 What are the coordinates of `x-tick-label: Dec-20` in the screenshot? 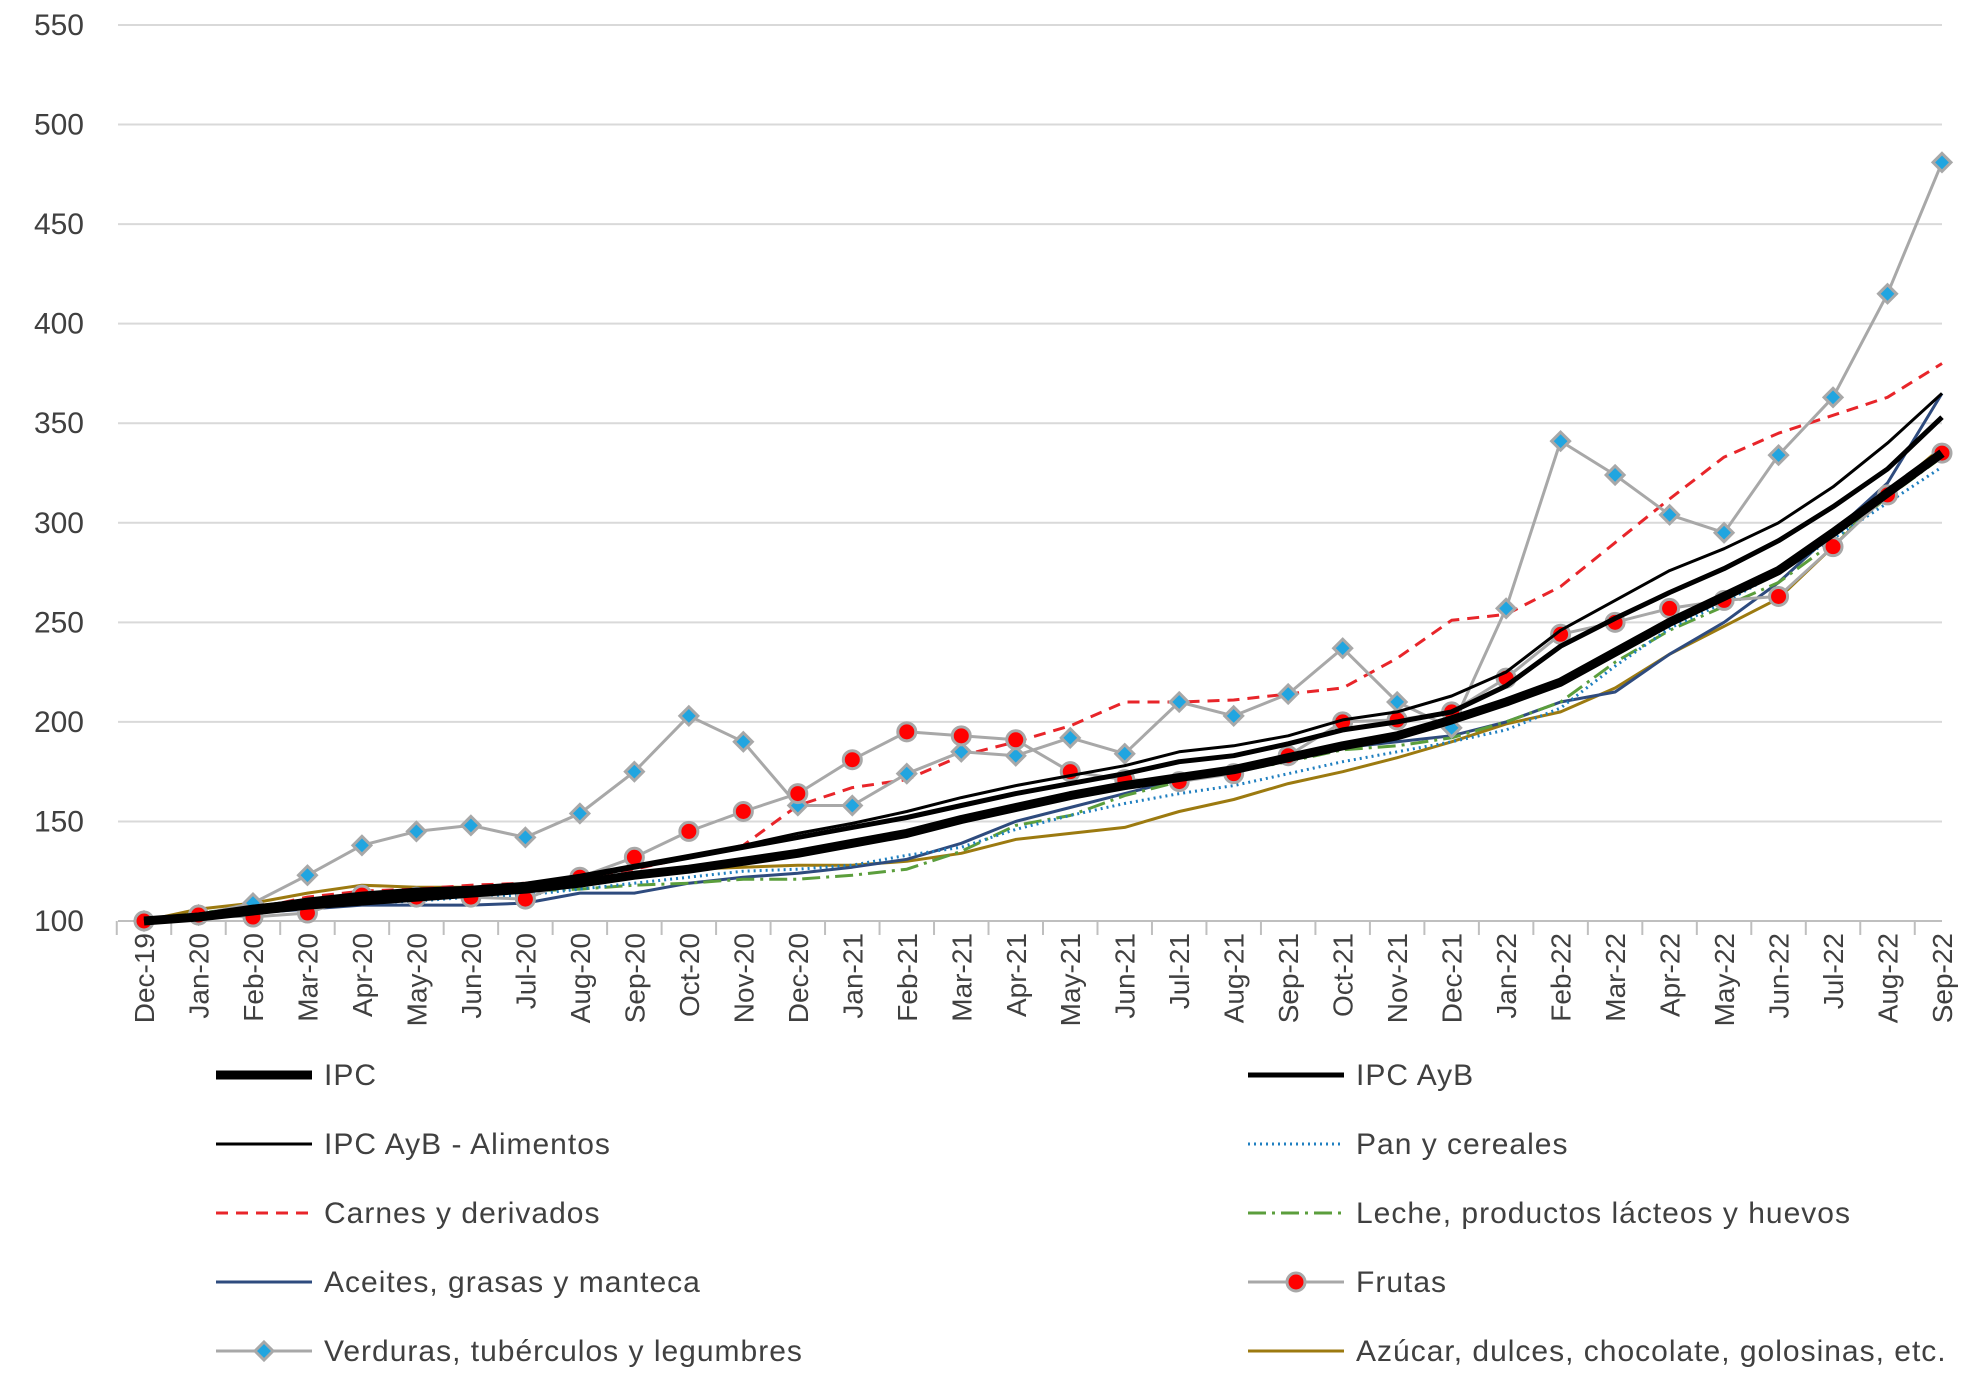 It's located at (798, 978).